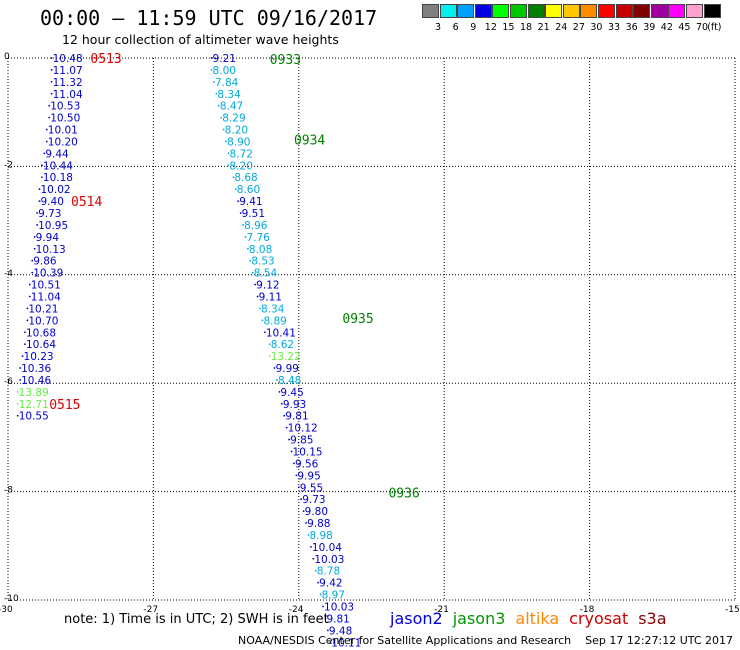 The height and width of the screenshot is (650, 740). I want to click on data-label: 8.98, so click(320, 536).